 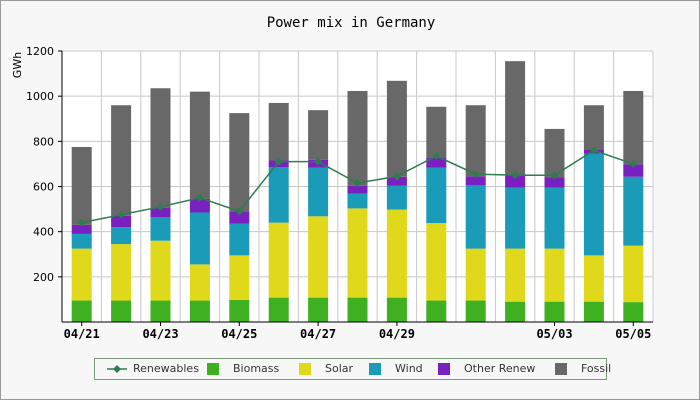 What do you see at coordinates (40, 51) in the screenshot?
I see `y-tick-label: 1200` at bounding box center [40, 51].